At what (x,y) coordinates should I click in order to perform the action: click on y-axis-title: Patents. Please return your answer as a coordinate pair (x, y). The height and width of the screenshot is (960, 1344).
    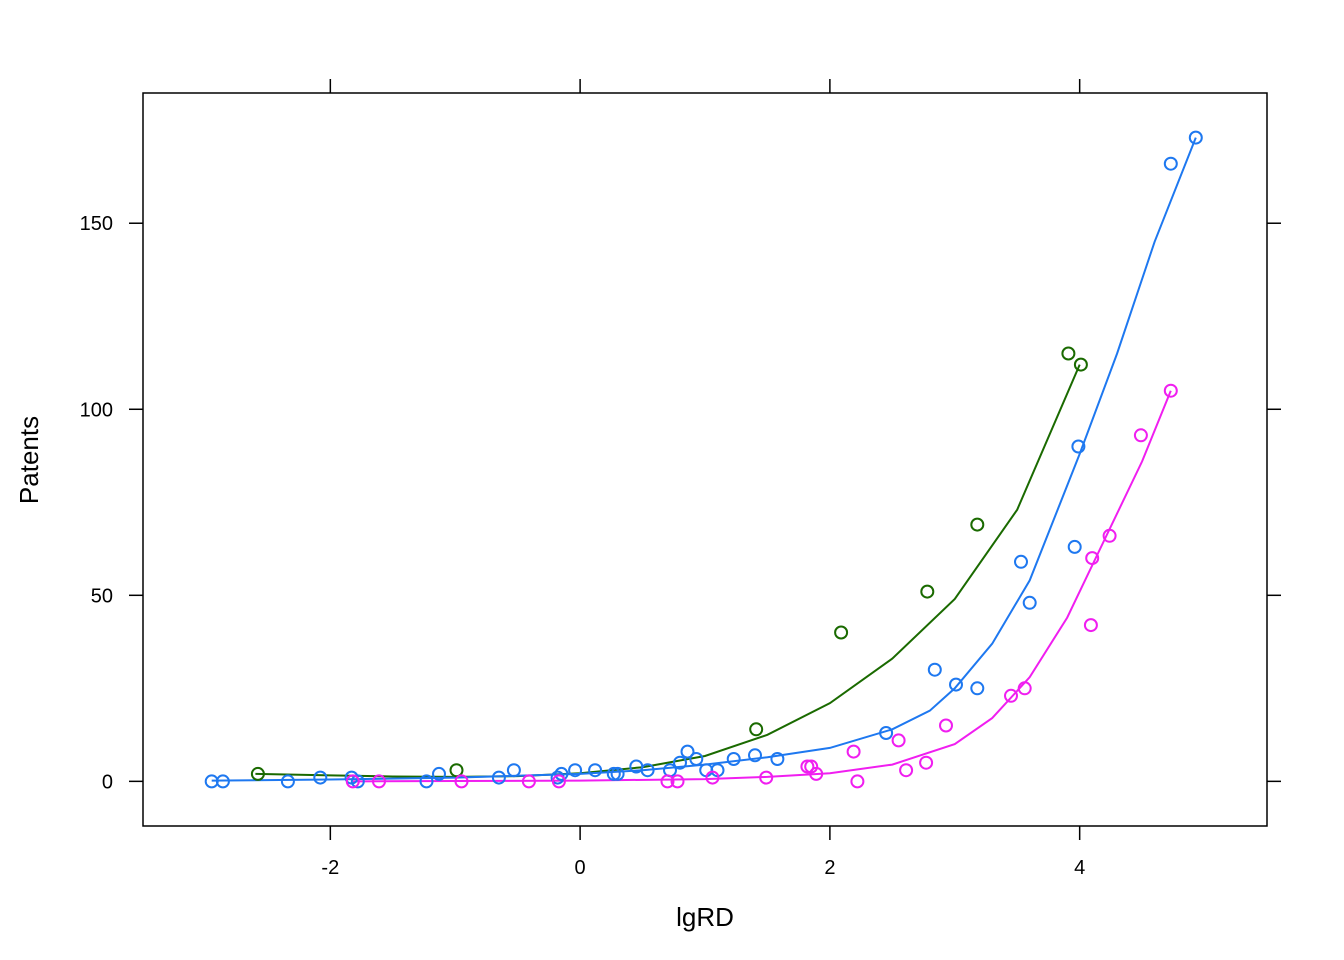
    Looking at the image, I should click on (29, 460).